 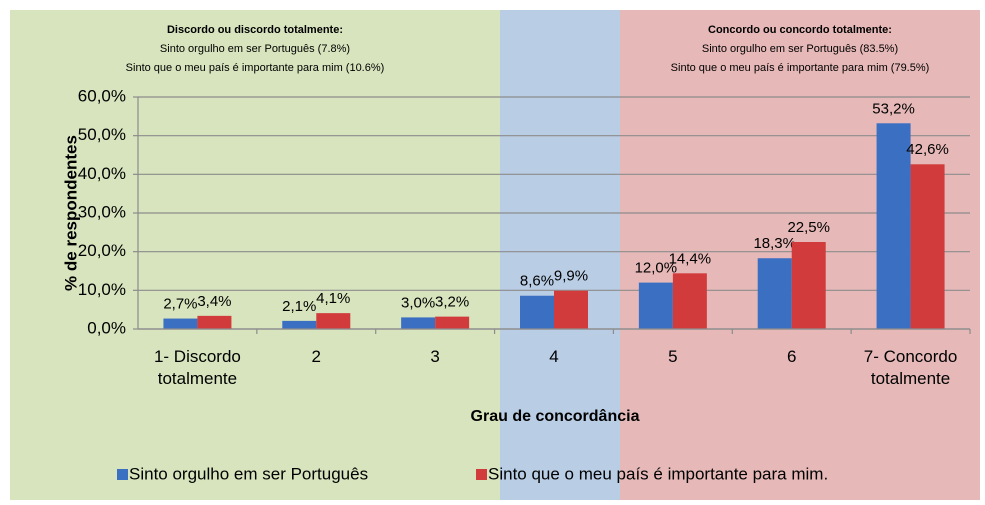 I want to click on y-tick-label: 10,0%, so click(x=102, y=289).